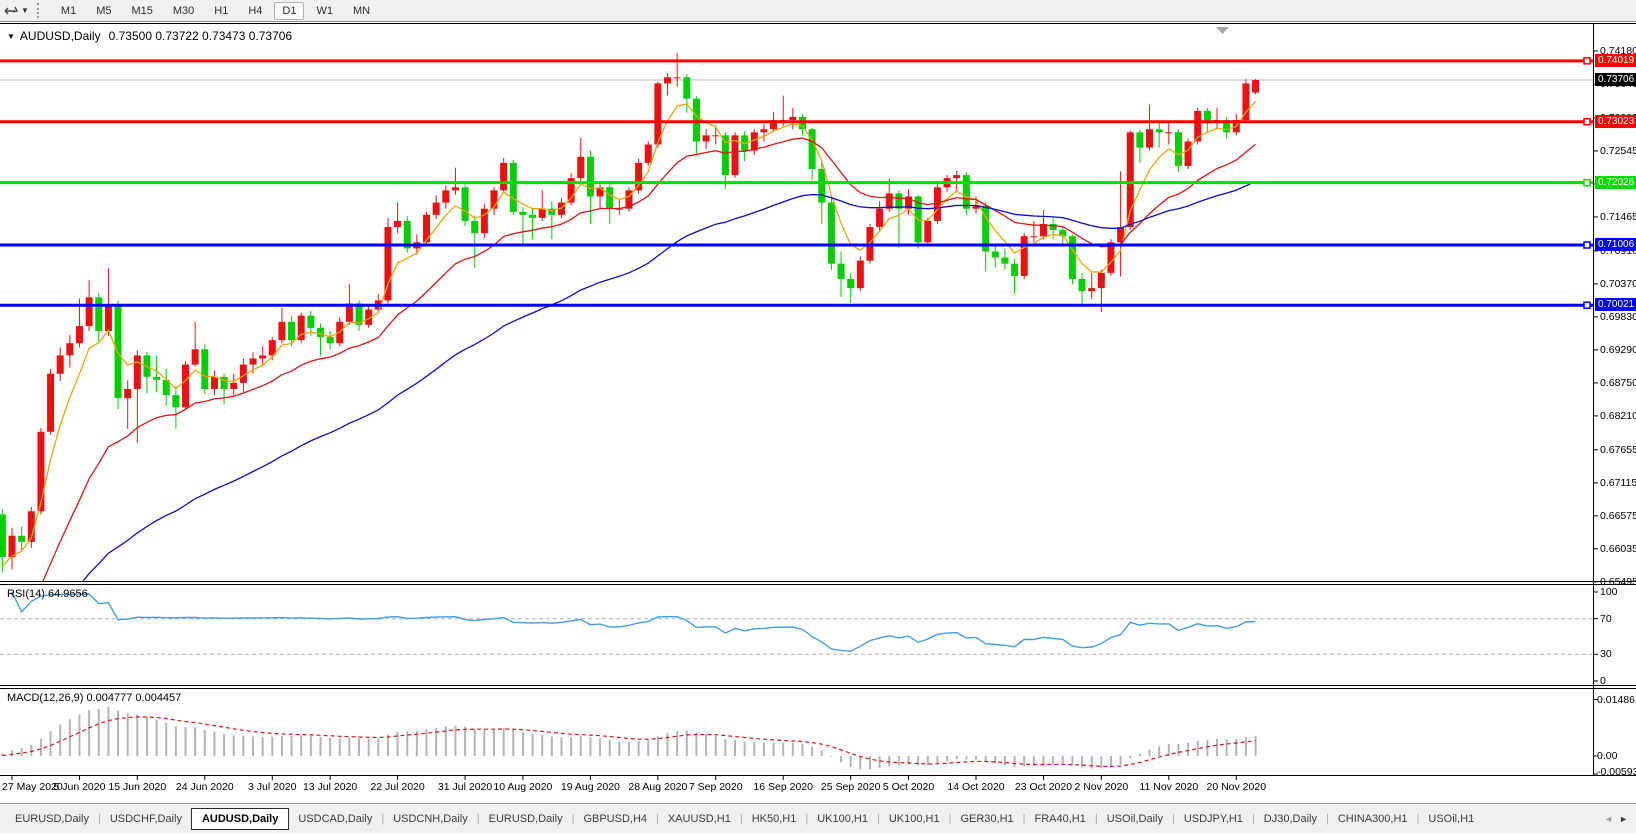 The height and width of the screenshot is (835, 1636). Describe the element at coordinates (68, 10) in the screenshot. I see `timeframe-button-m1: M1` at that location.